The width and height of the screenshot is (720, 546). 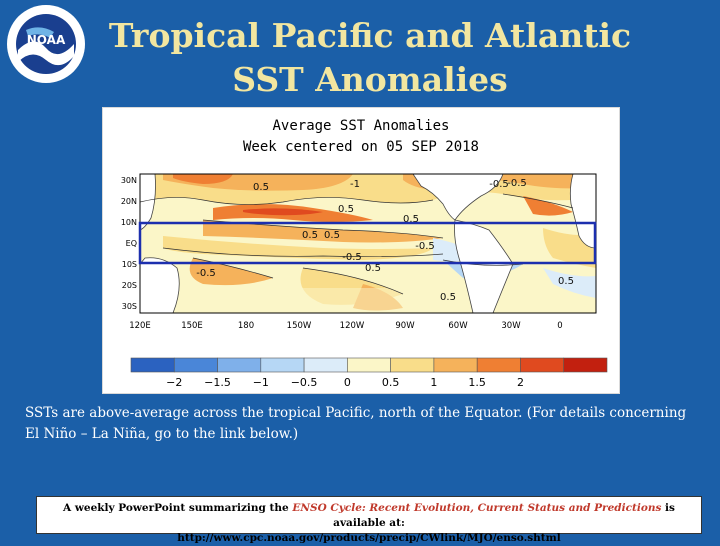 What do you see at coordinates (299, 326) in the screenshot?
I see `lon-label: 150W` at bounding box center [299, 326].